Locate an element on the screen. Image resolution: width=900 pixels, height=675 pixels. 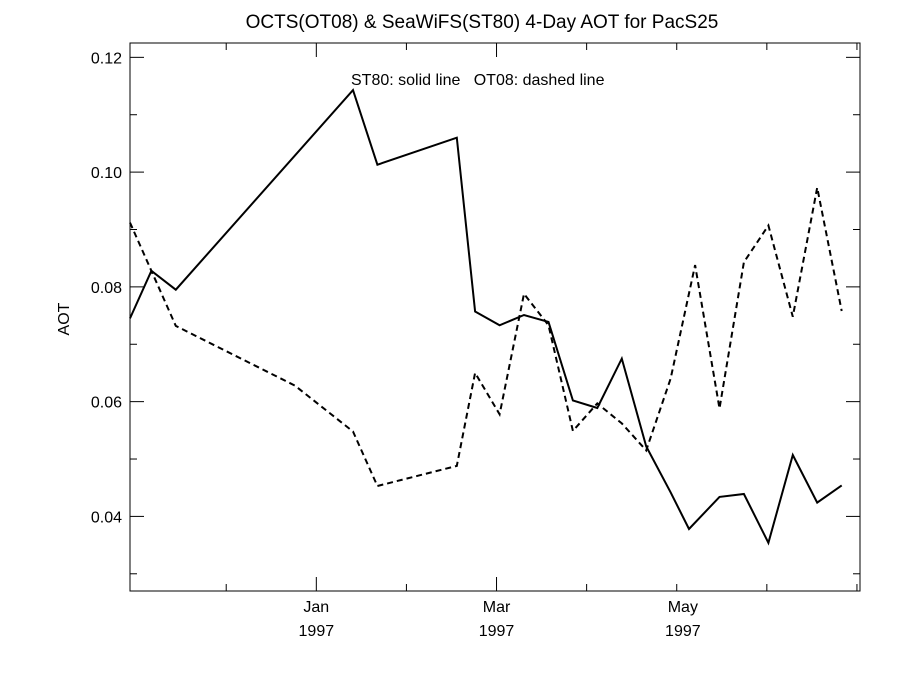
series-annotation: ST80: solid line OT08: dashed line is located at coordinates (478, 80).